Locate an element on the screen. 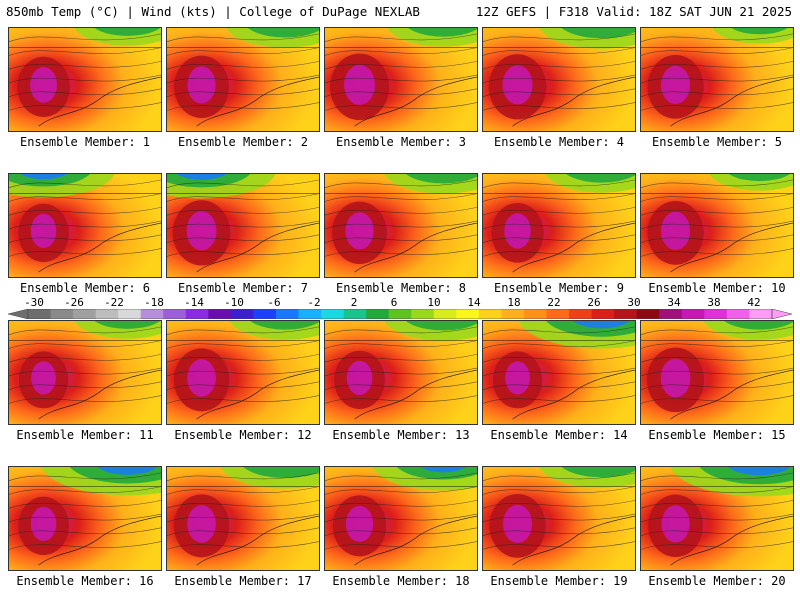 The height and width of the screenshot is (600, 800). ensemble-member-label: Ensemble Member: 13 is located at coordinates (401, 435).